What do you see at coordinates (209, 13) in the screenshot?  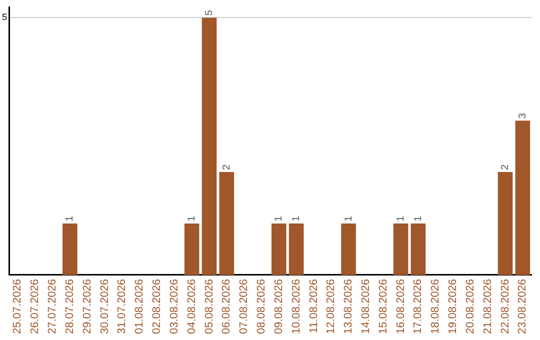 I see `data-label: 5` at bounding box center [209, 13].